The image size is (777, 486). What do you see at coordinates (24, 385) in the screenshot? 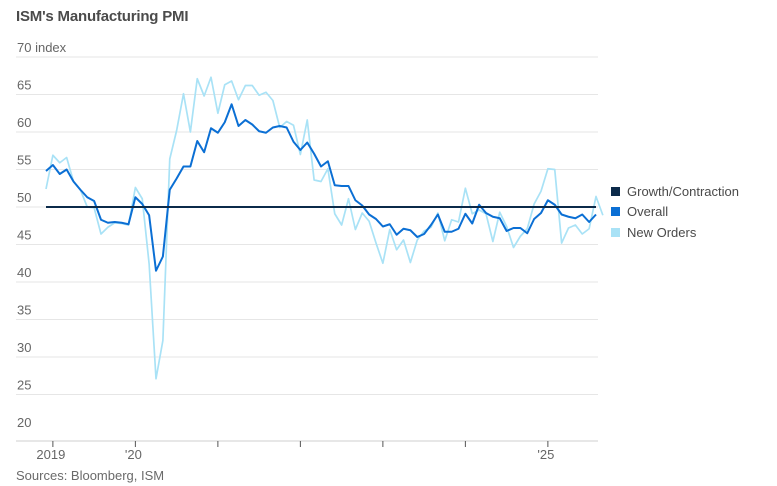
I see `y-tick-label: 25` at bounding box center [24, 385].